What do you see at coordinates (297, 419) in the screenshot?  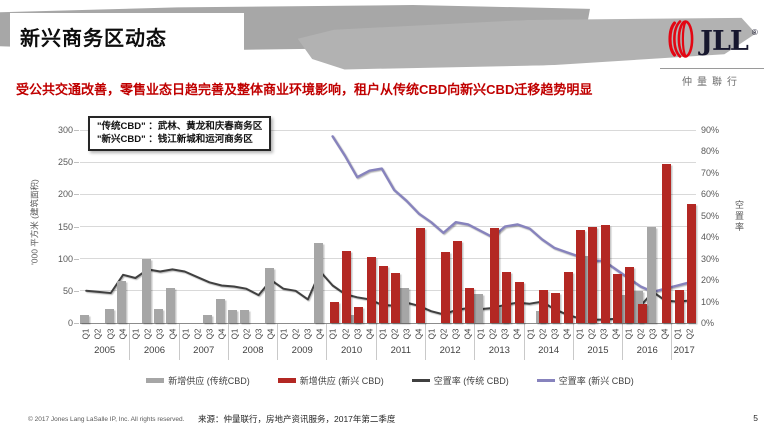 I see `source-text: 来源：仲量联行，房地产资讯服务，2017年第二季度` at bounding box center [297, 419].